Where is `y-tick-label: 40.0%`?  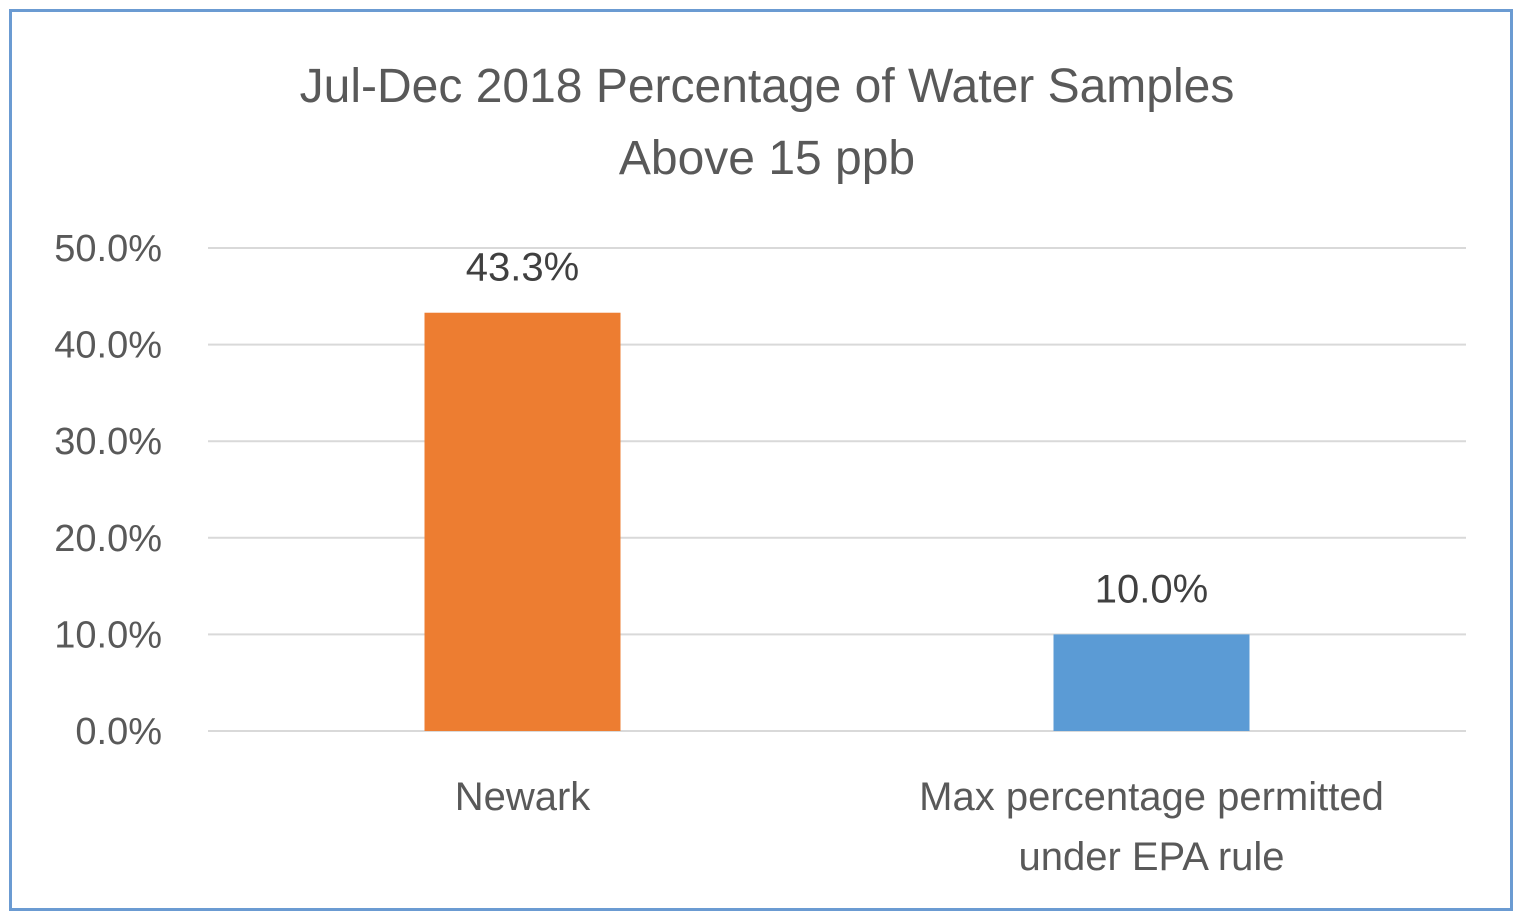 y-tick-label: 40.0% is located at coordinates (108, 346).